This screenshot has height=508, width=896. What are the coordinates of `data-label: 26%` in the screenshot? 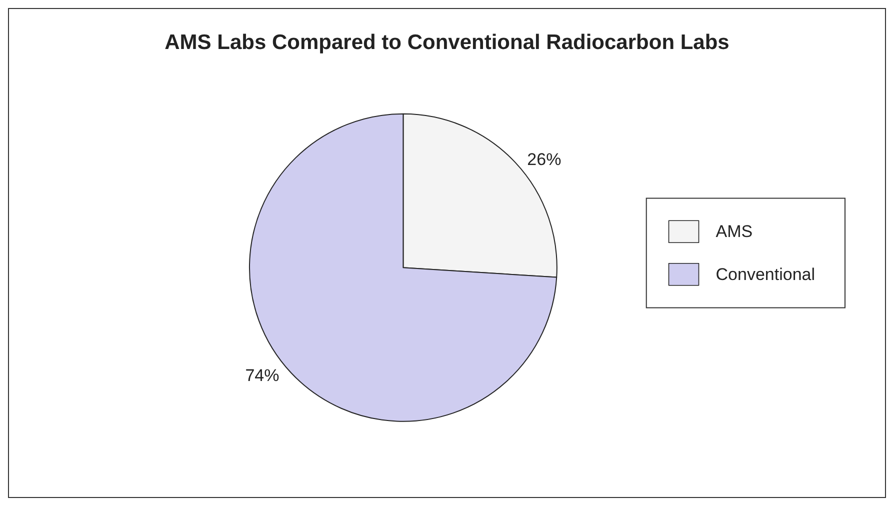 It's located at (544, 160).